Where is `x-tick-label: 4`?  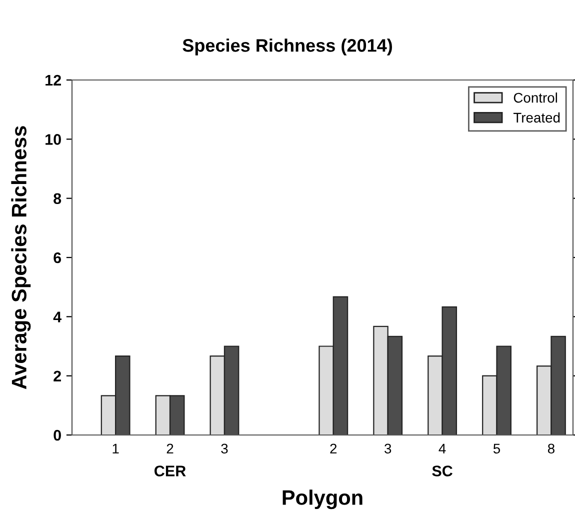 x-tick-label: 4 is located at coordinates (442, 449).